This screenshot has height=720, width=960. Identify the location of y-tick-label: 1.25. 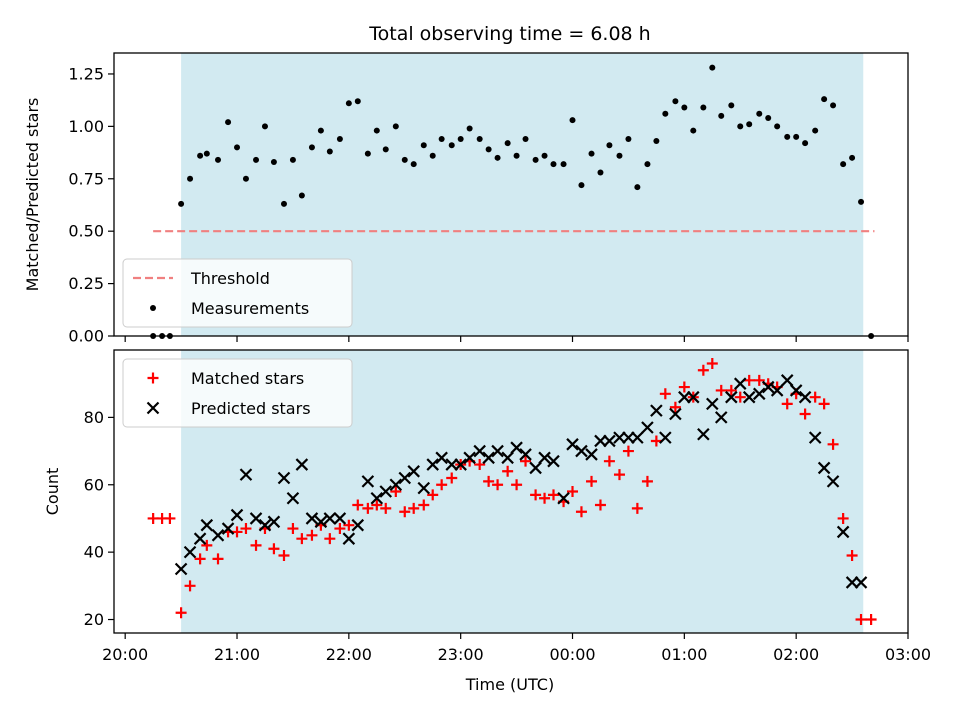
(86, 73).